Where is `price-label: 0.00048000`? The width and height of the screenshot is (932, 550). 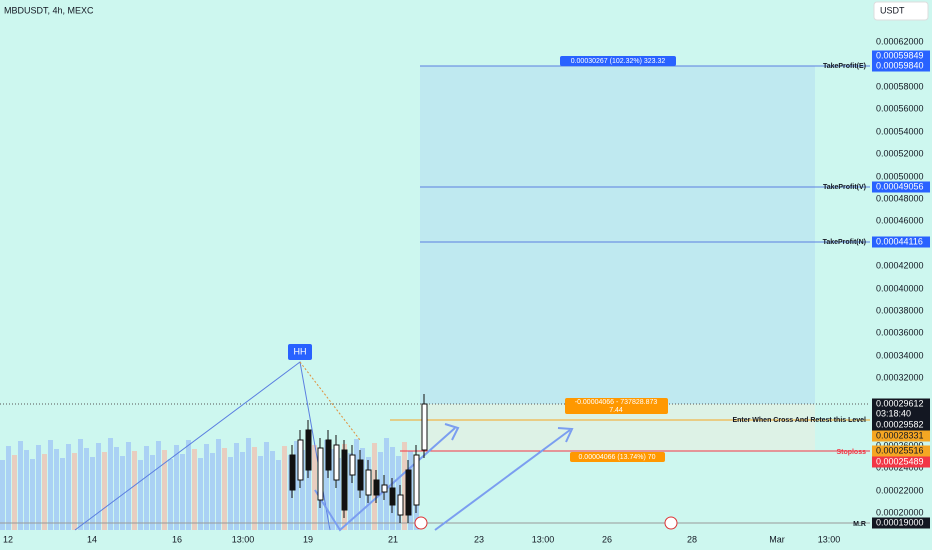 price-label: 0.00048000 is located at coordinates (900, 198).